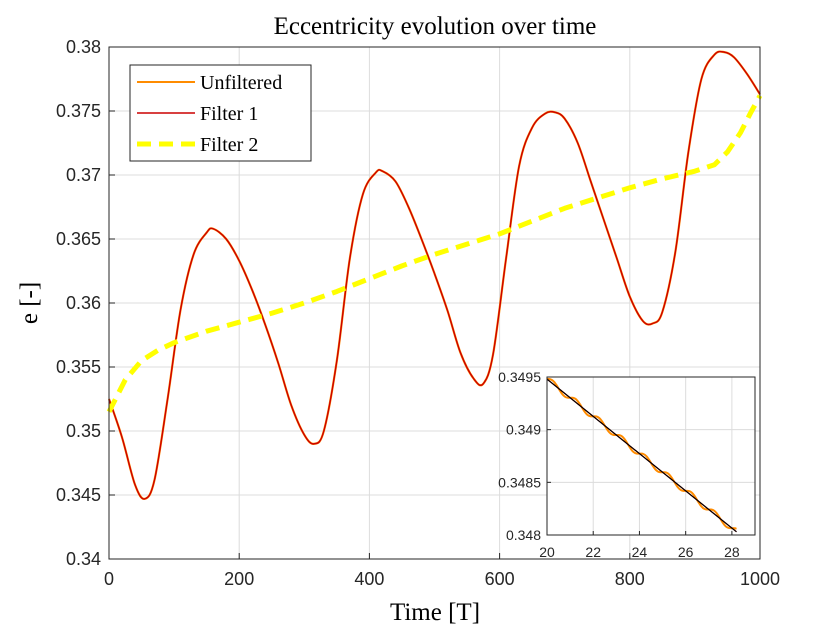 This screenshot has height=630, width=840. I want to click on legend-label-unfiltered: Unfiltered, so click(241, 83).